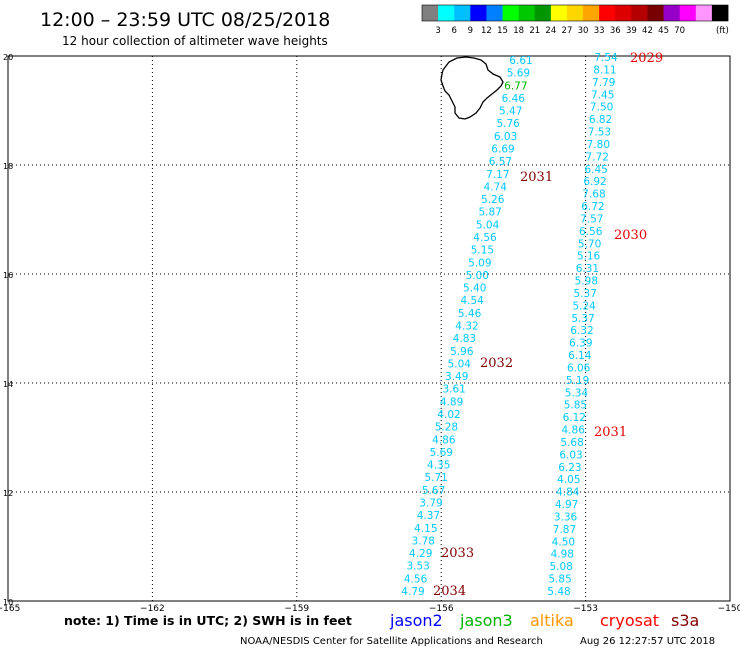 This screenshot has height=654, width=740. I want to click on swh-value: 7.17, so click(497, 175).